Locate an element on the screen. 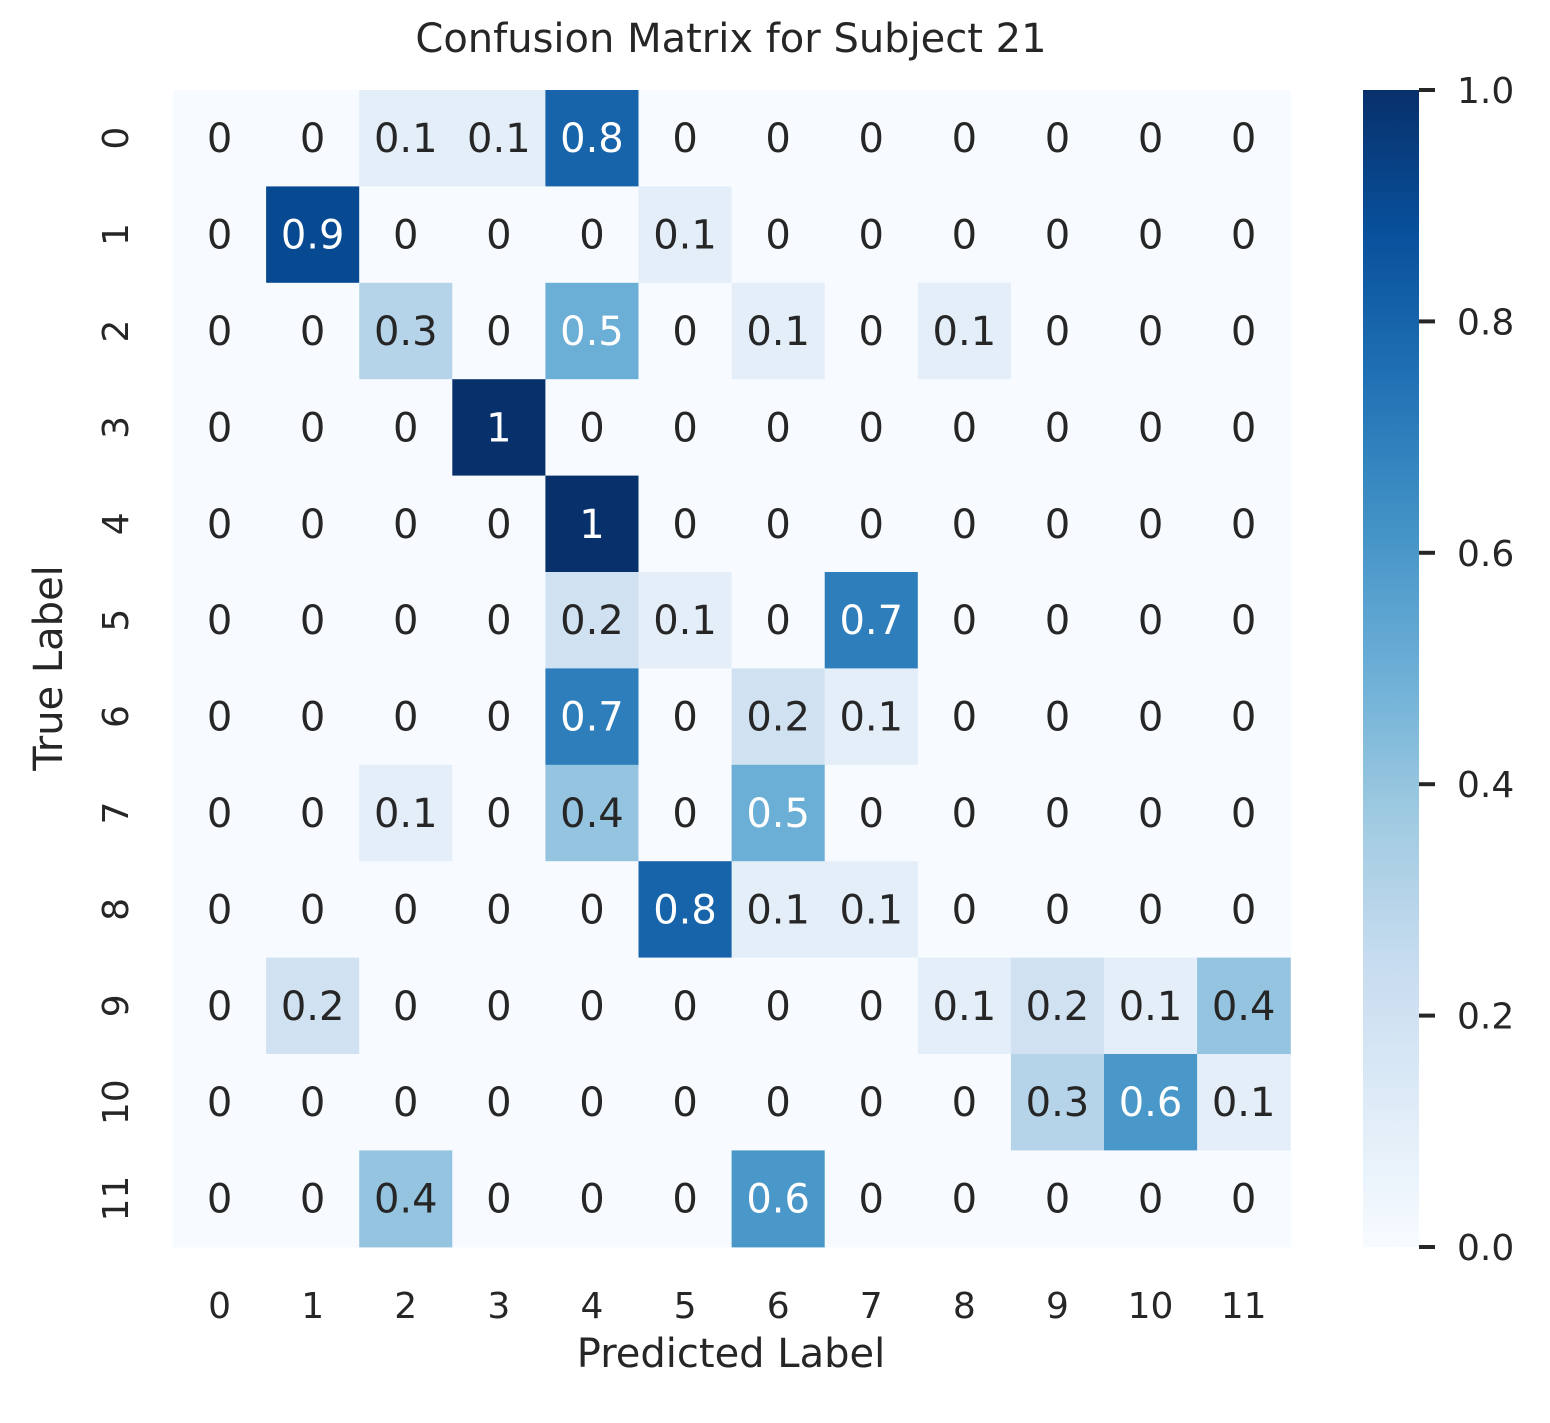 This screenshot has height=1423, width=1550. x-tick-label: 2 is located at coordinates (405, 1306).